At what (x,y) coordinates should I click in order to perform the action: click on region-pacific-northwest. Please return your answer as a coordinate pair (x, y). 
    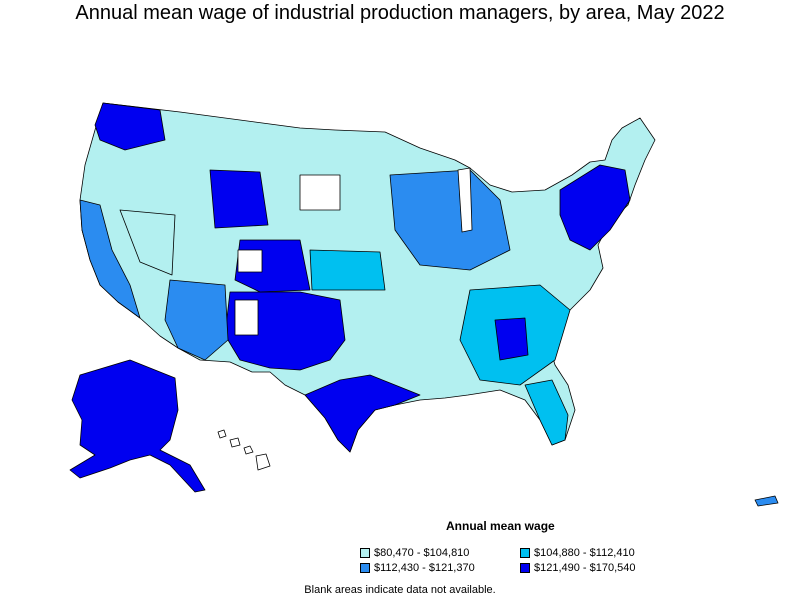
    Looking at the image, I should click on (130, 126).